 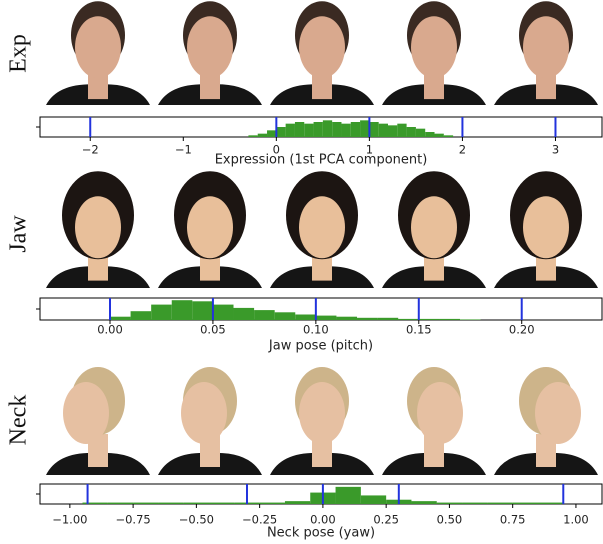 What do you see at coordinates (321, 533) in the screenshot?
I see `x-axis-label: Neck pose (yaw)` at bounding box center [321, 533].